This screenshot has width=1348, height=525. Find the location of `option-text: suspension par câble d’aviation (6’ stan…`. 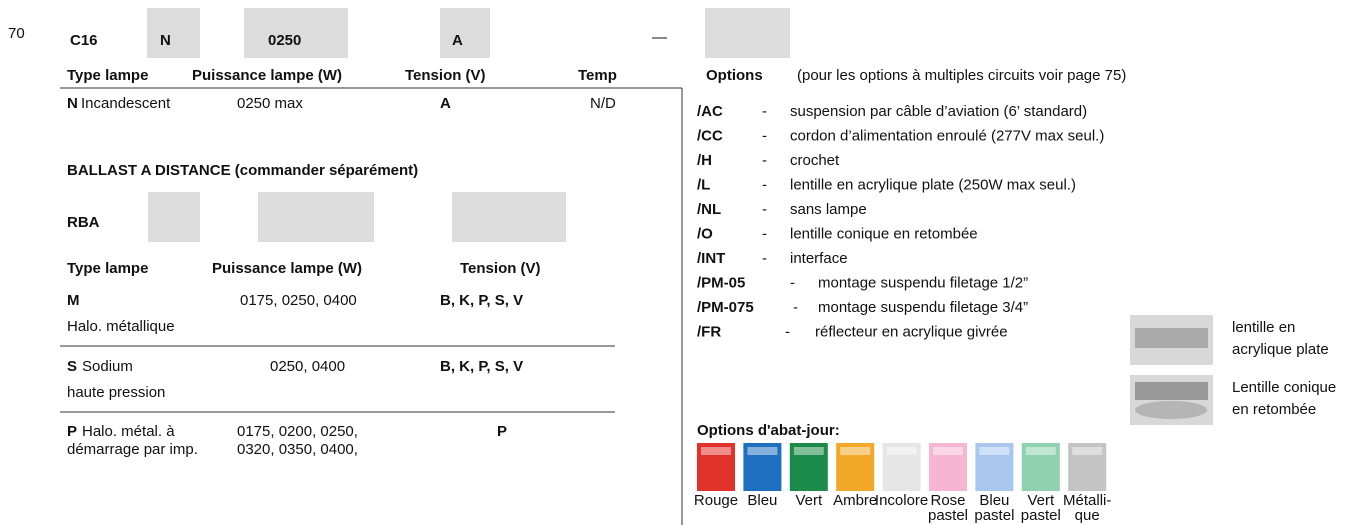

option-text: suspension par câble d’aviation (6’ stan… is located at coordinates (938, 111).